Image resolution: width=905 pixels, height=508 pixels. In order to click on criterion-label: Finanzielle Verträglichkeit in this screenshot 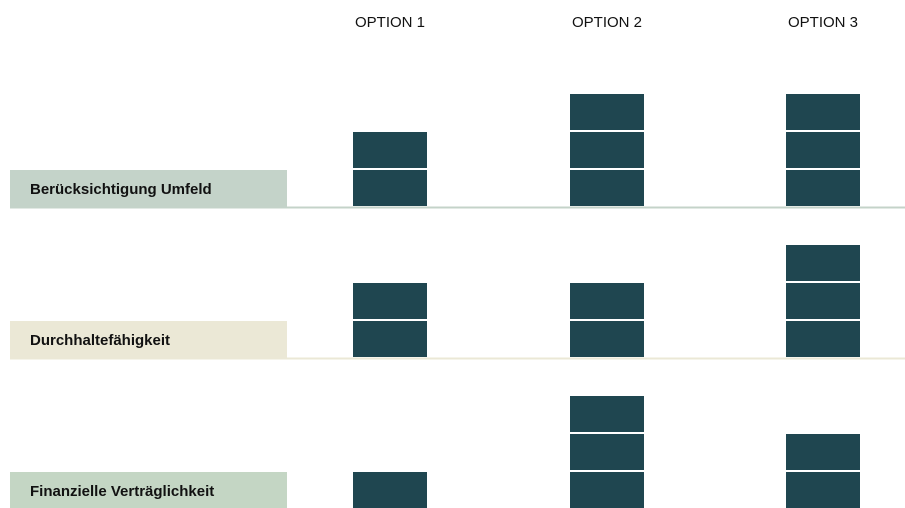, I will do `click(122, 491)`.